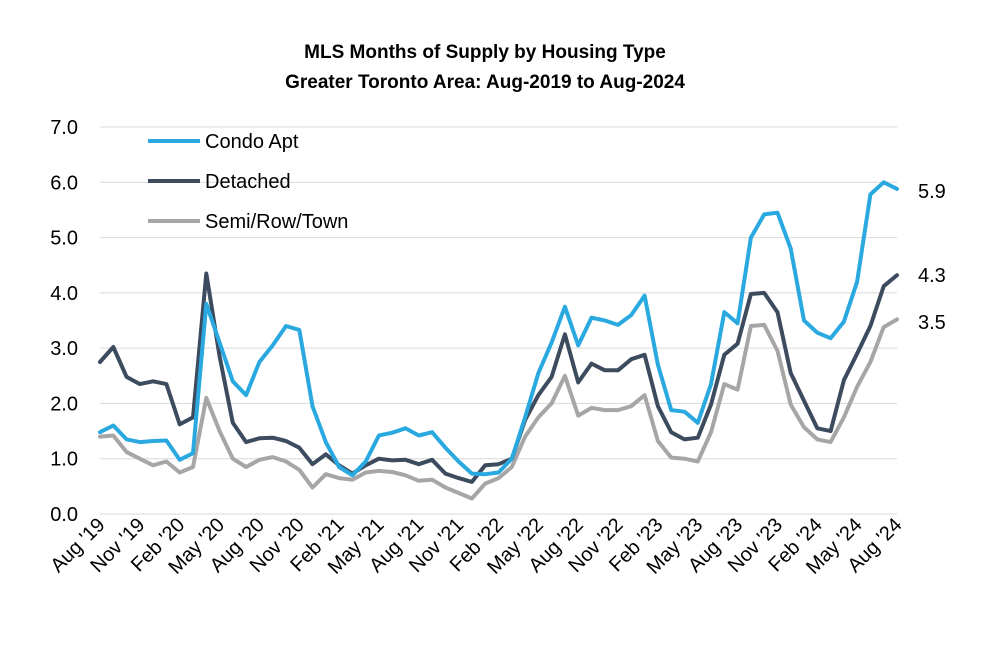  I want to click on end-labels: 5.9 4.3 3.5, so click(932, 257).